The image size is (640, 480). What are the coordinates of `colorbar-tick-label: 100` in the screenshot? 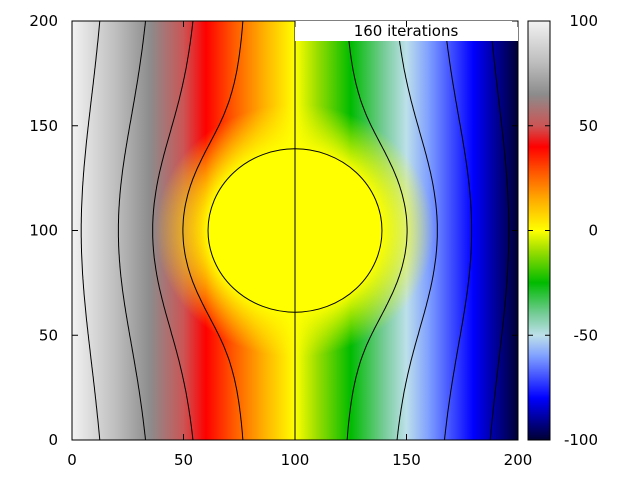 It's located at (583, 21).